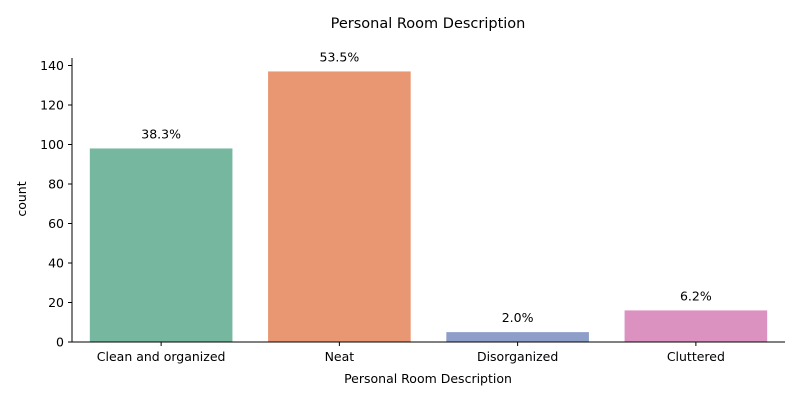  I want to click on chart-title: Personal Room Description, so click(428, 24).